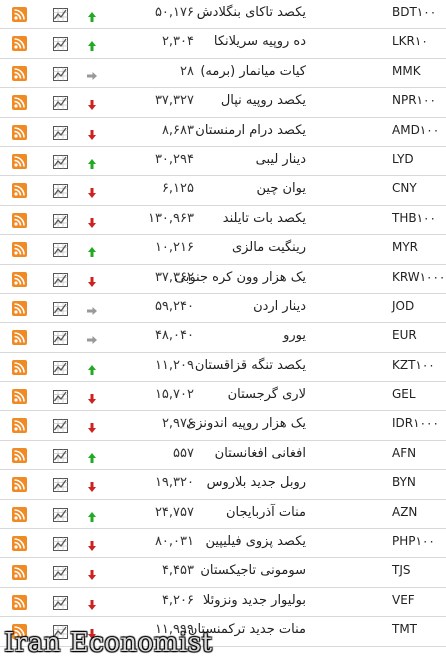 The image size is (446, 659). What do you see at coordinates (405, 247) in the screenshot?
I see `currency-code: MYR` at bounding box center [405, 247].